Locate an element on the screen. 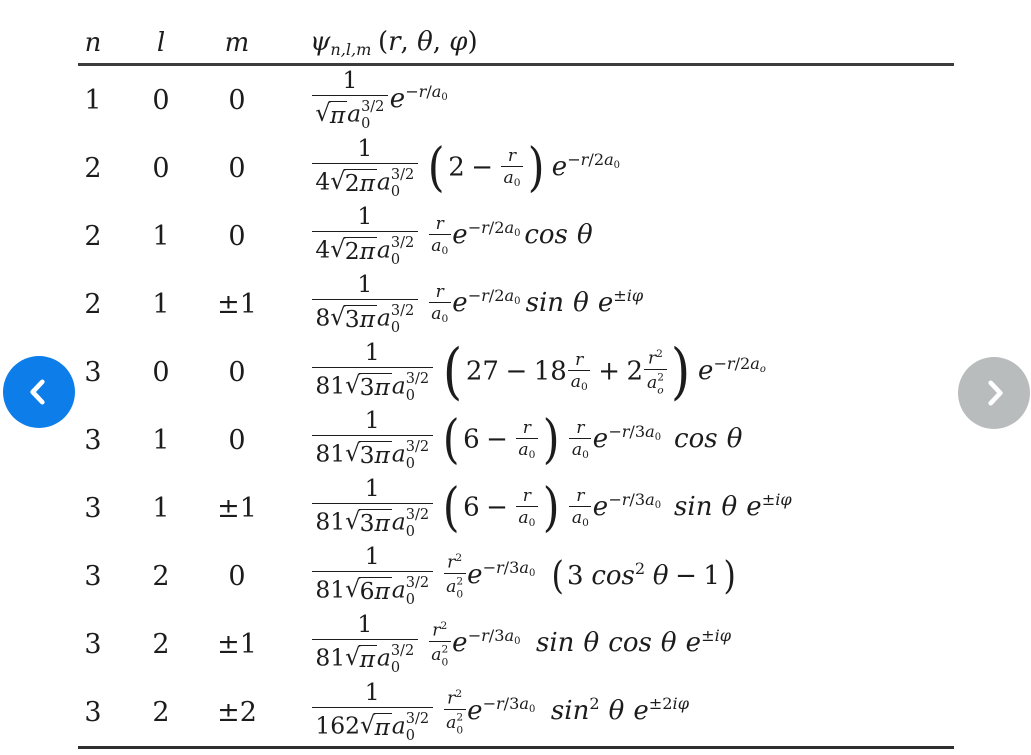  cell-wavefunction: 1 4 √ 2π a 3/2 0 r a0 e−r/2a0 cos θ is located at coordinates (607, 236).